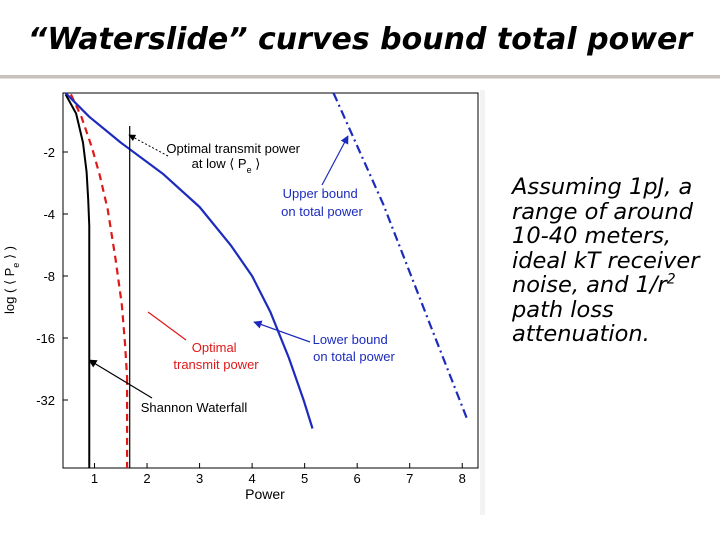 The image size is (720, 540). I want to click on y-tick-label: -16, so click(45, 338).